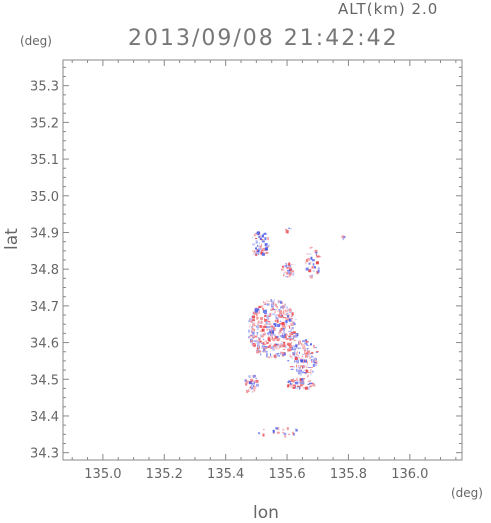 Image resolution: width=491 pixels, height=523 pixels. What do you see at coordinates (44, 233) in the screenshot?
I see `y-tick-label: 34.9` at bounding box center [44, 233].